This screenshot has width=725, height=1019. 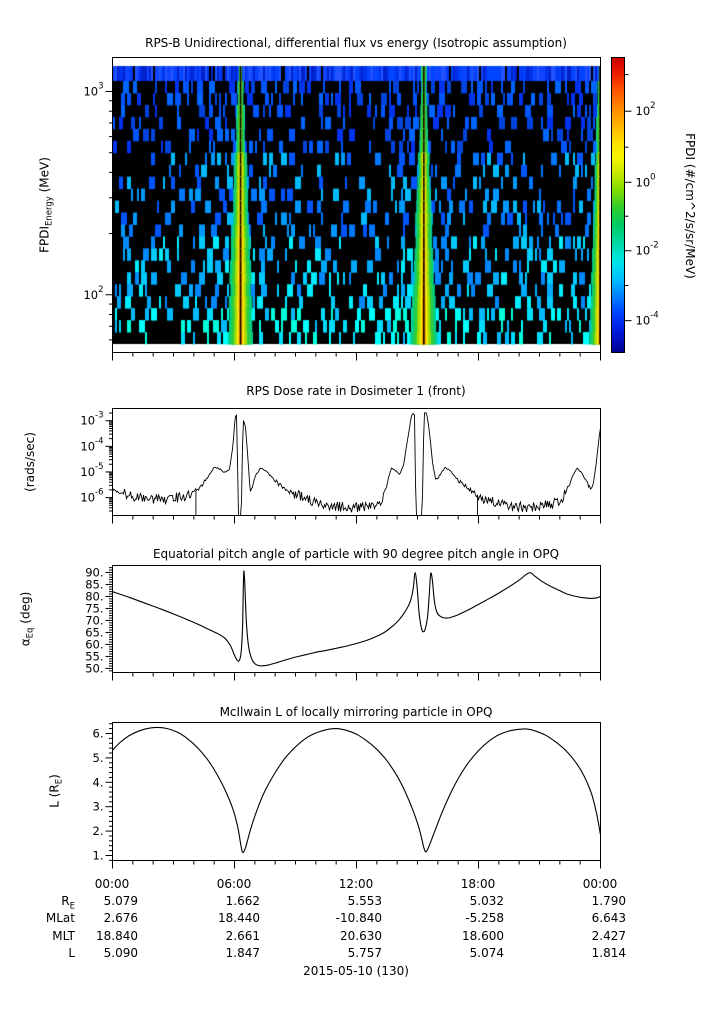 What do you see at coordinates (94, 596) in the screenshot?
I see `svg-text: 80.` at bounding box center [94, 596].